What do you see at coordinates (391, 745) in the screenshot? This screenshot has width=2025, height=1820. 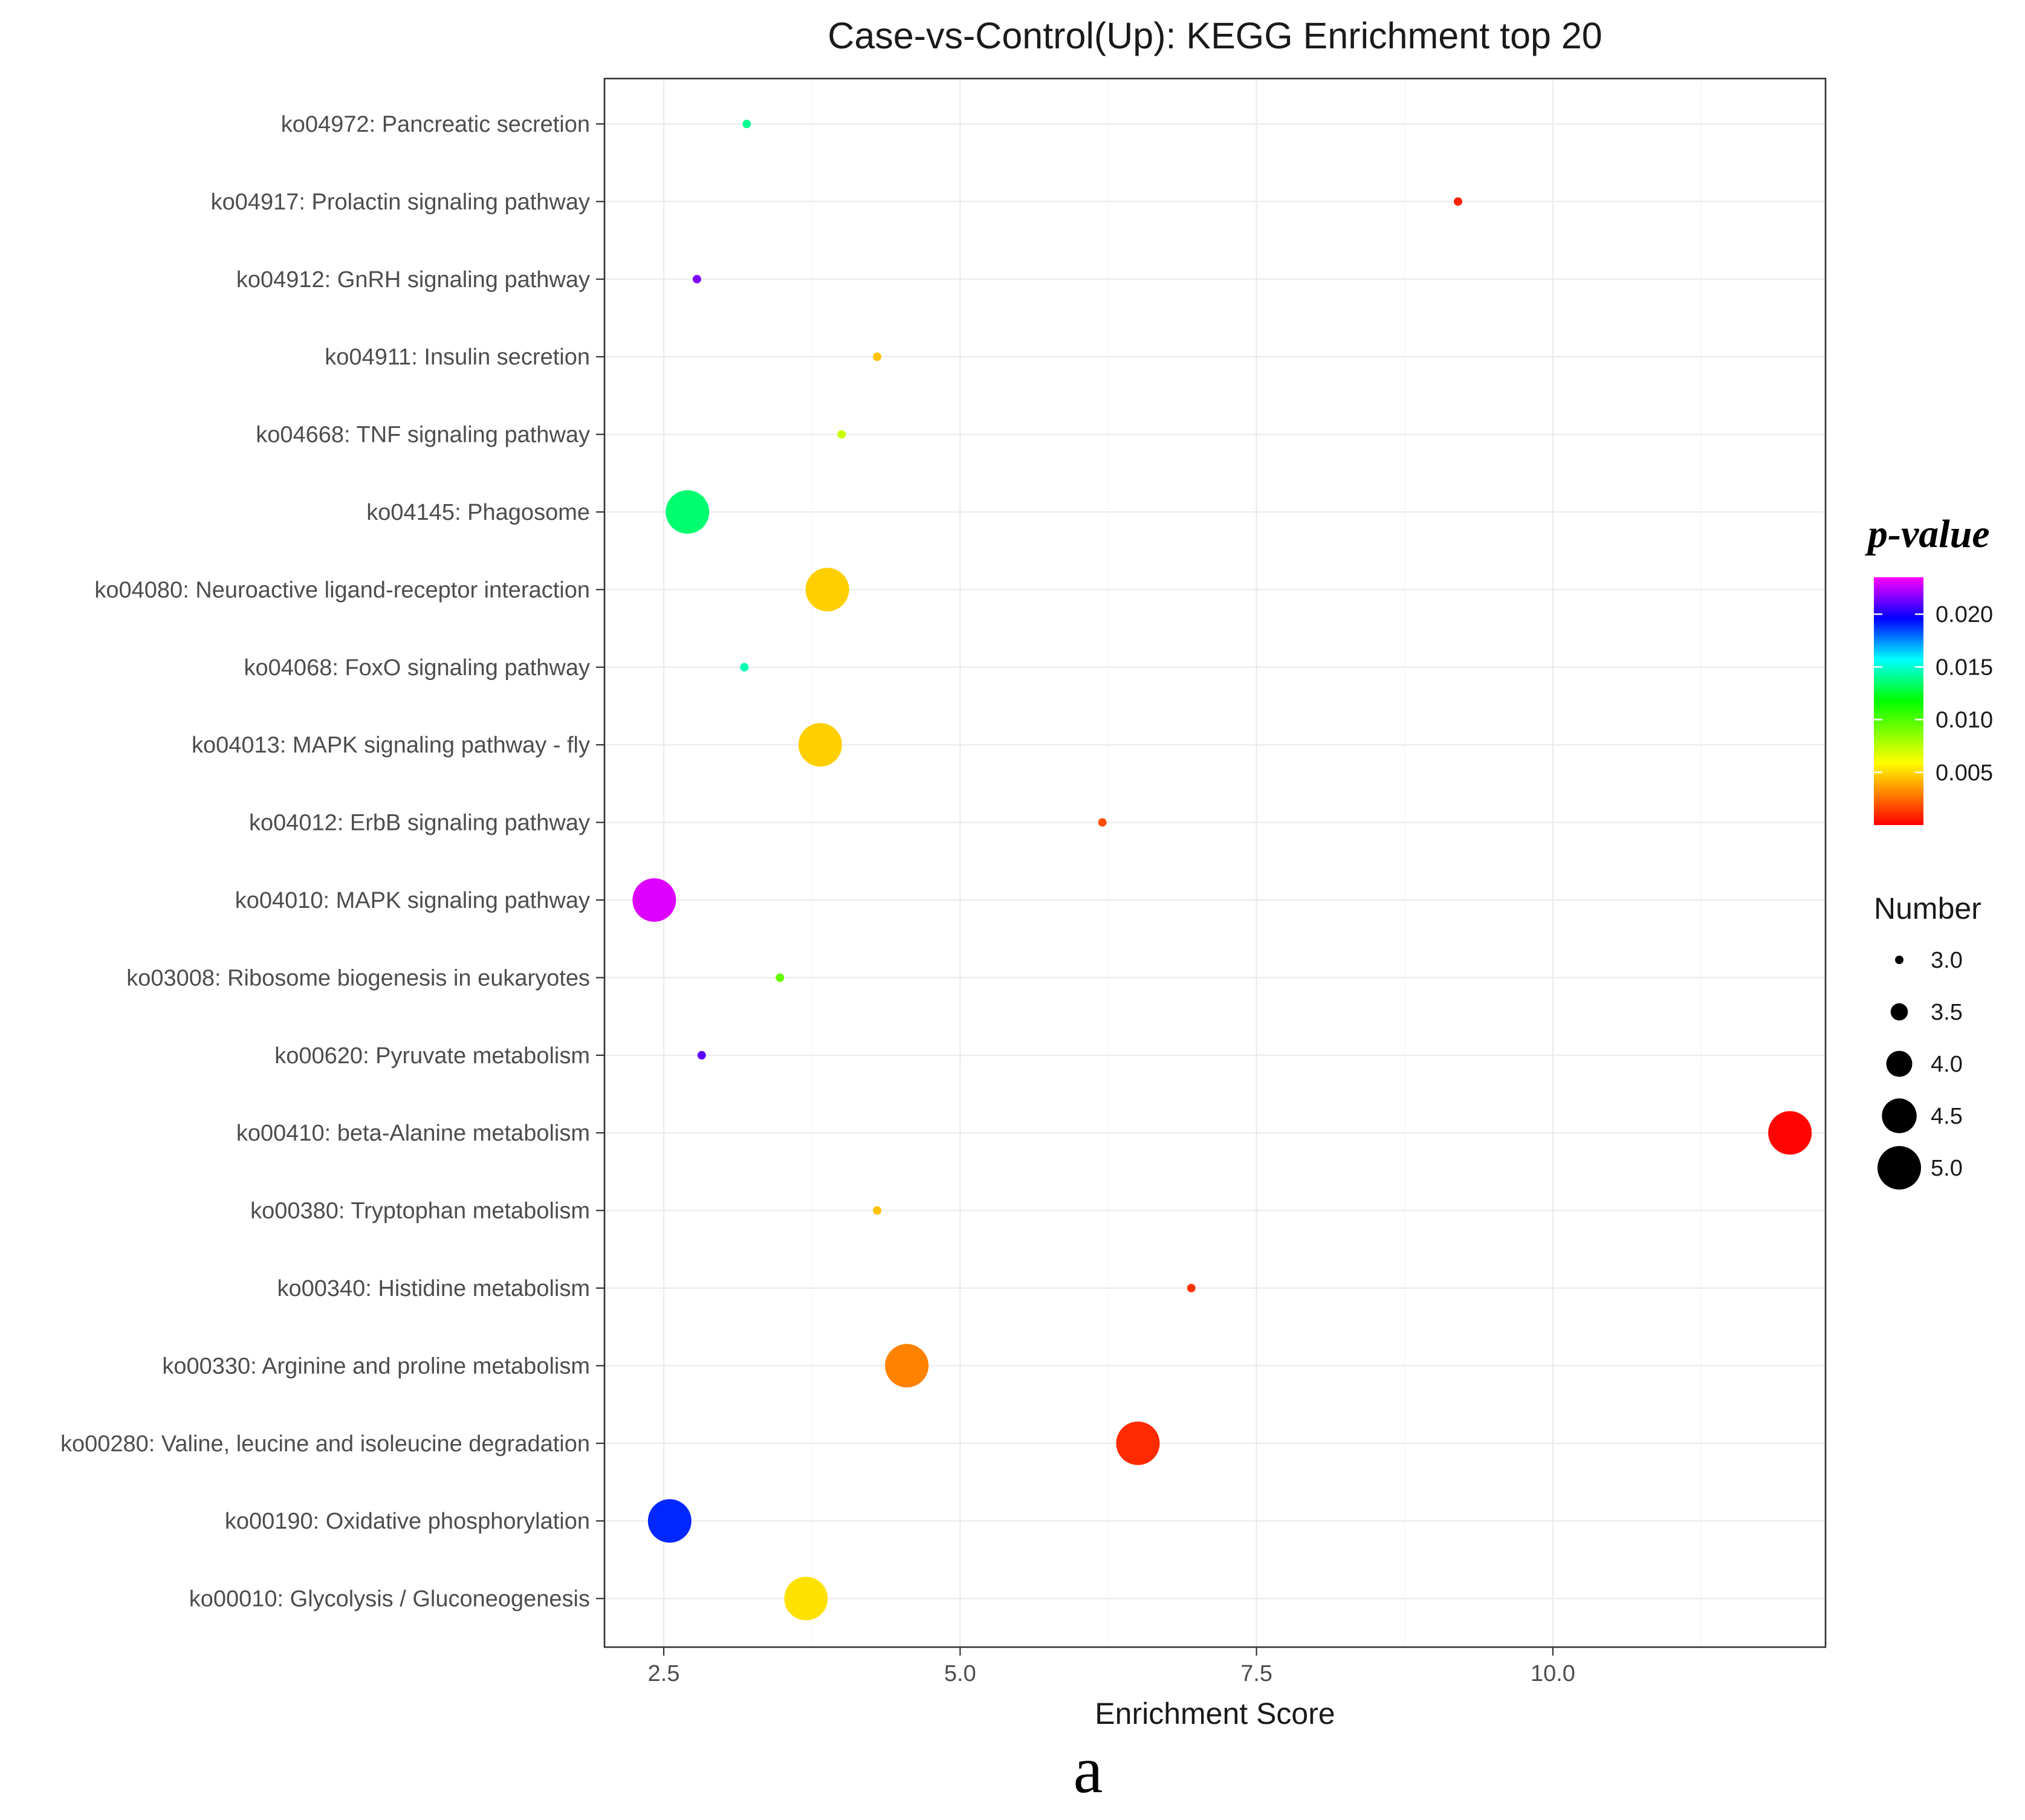 I see `y-category-label: ko04013: MAPK signaling pathway - fly` at bounding box center [391, 745].